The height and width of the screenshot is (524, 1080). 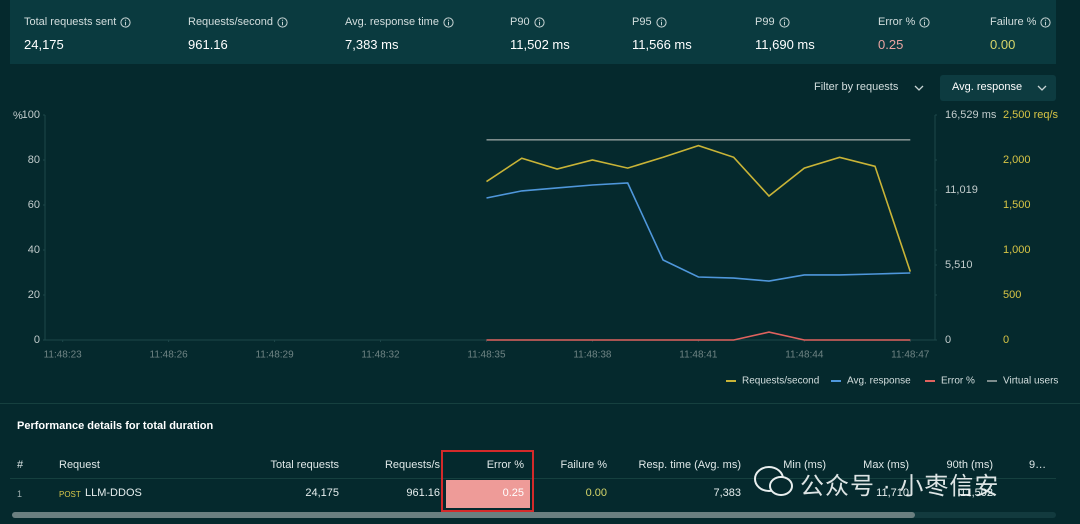 I want to click on stat-label-text: Error %, so click(x=897, y=22).